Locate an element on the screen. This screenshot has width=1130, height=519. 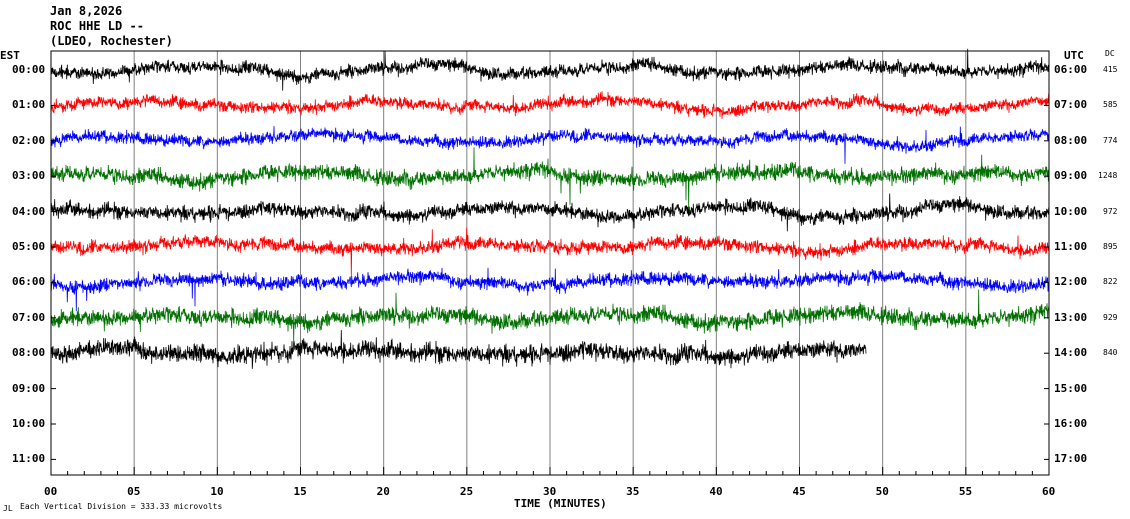
dc-value-row-1: 585 is located at coordinates (1110, 105).